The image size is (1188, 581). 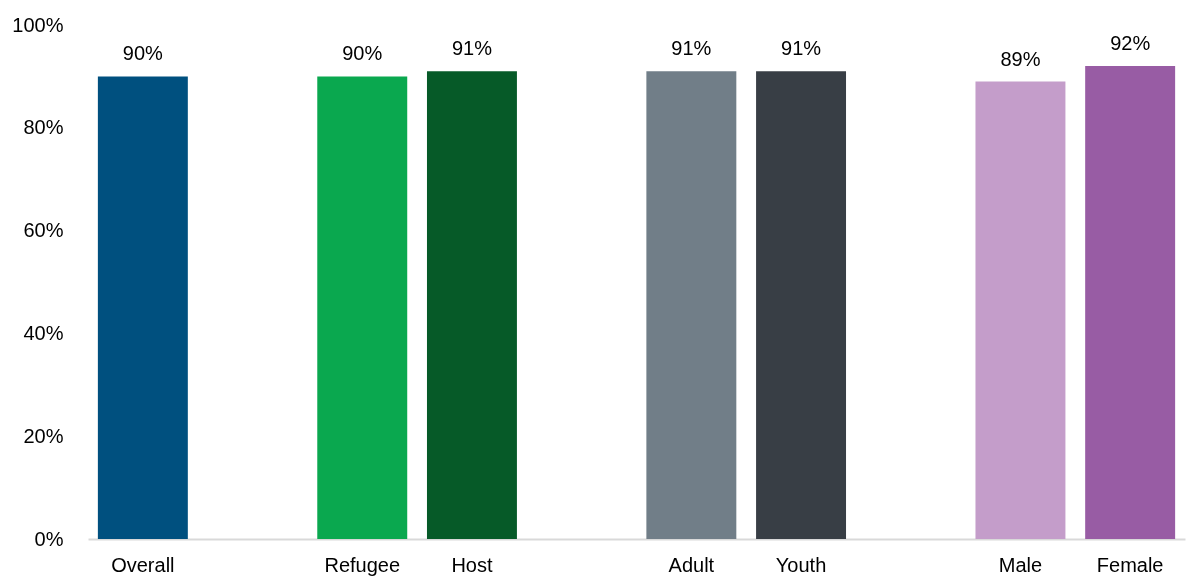 I want to click on x-tick-label: Male, so click(x=1020, y=564).